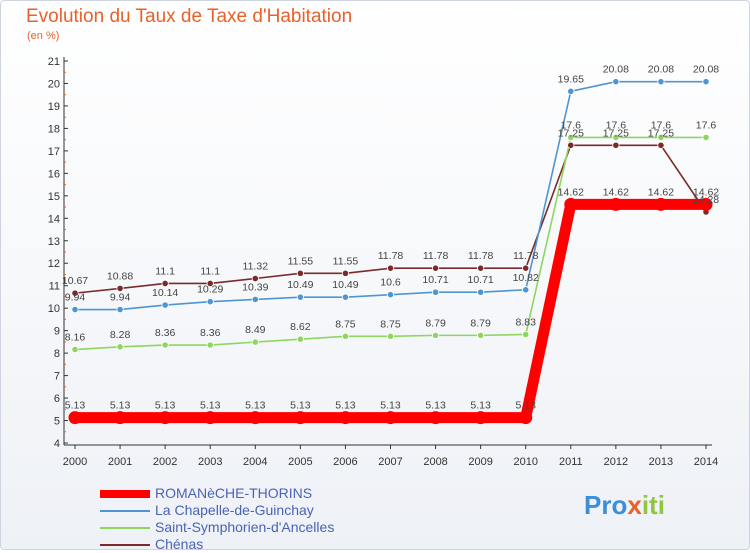  Describe the element at coordinates (57, 377) in the screenshot. I see `y-tick-label: 7` at that location.